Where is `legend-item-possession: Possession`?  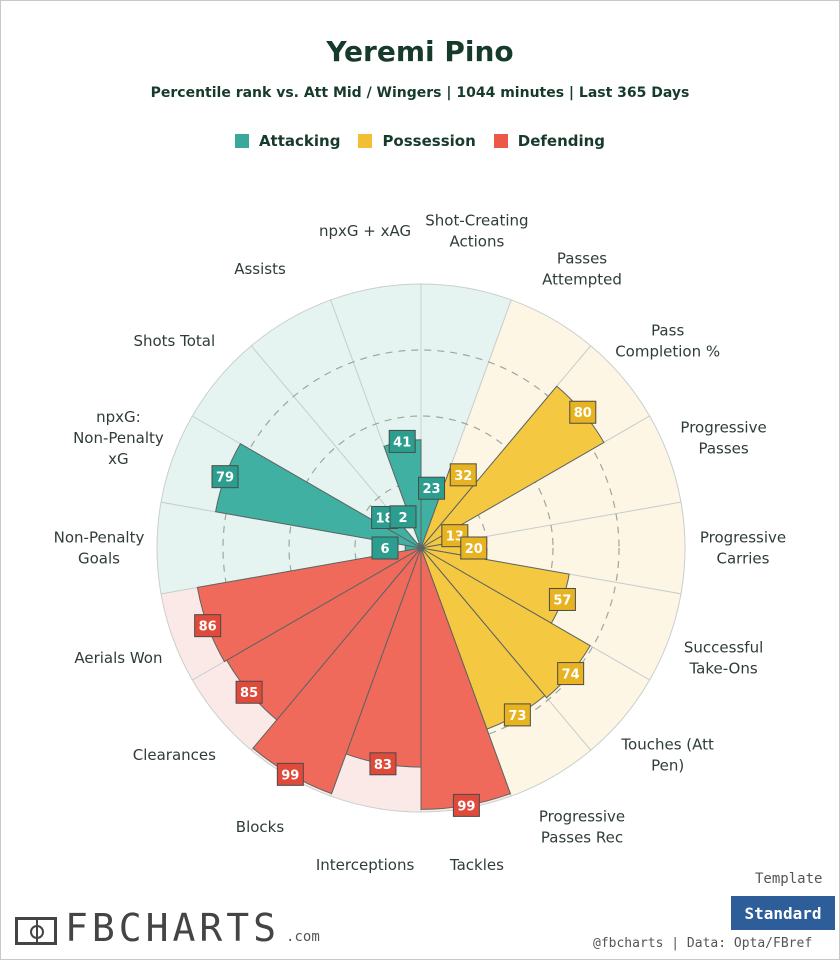 legend-item-possession: Possession is located at coordinates (417, 141).